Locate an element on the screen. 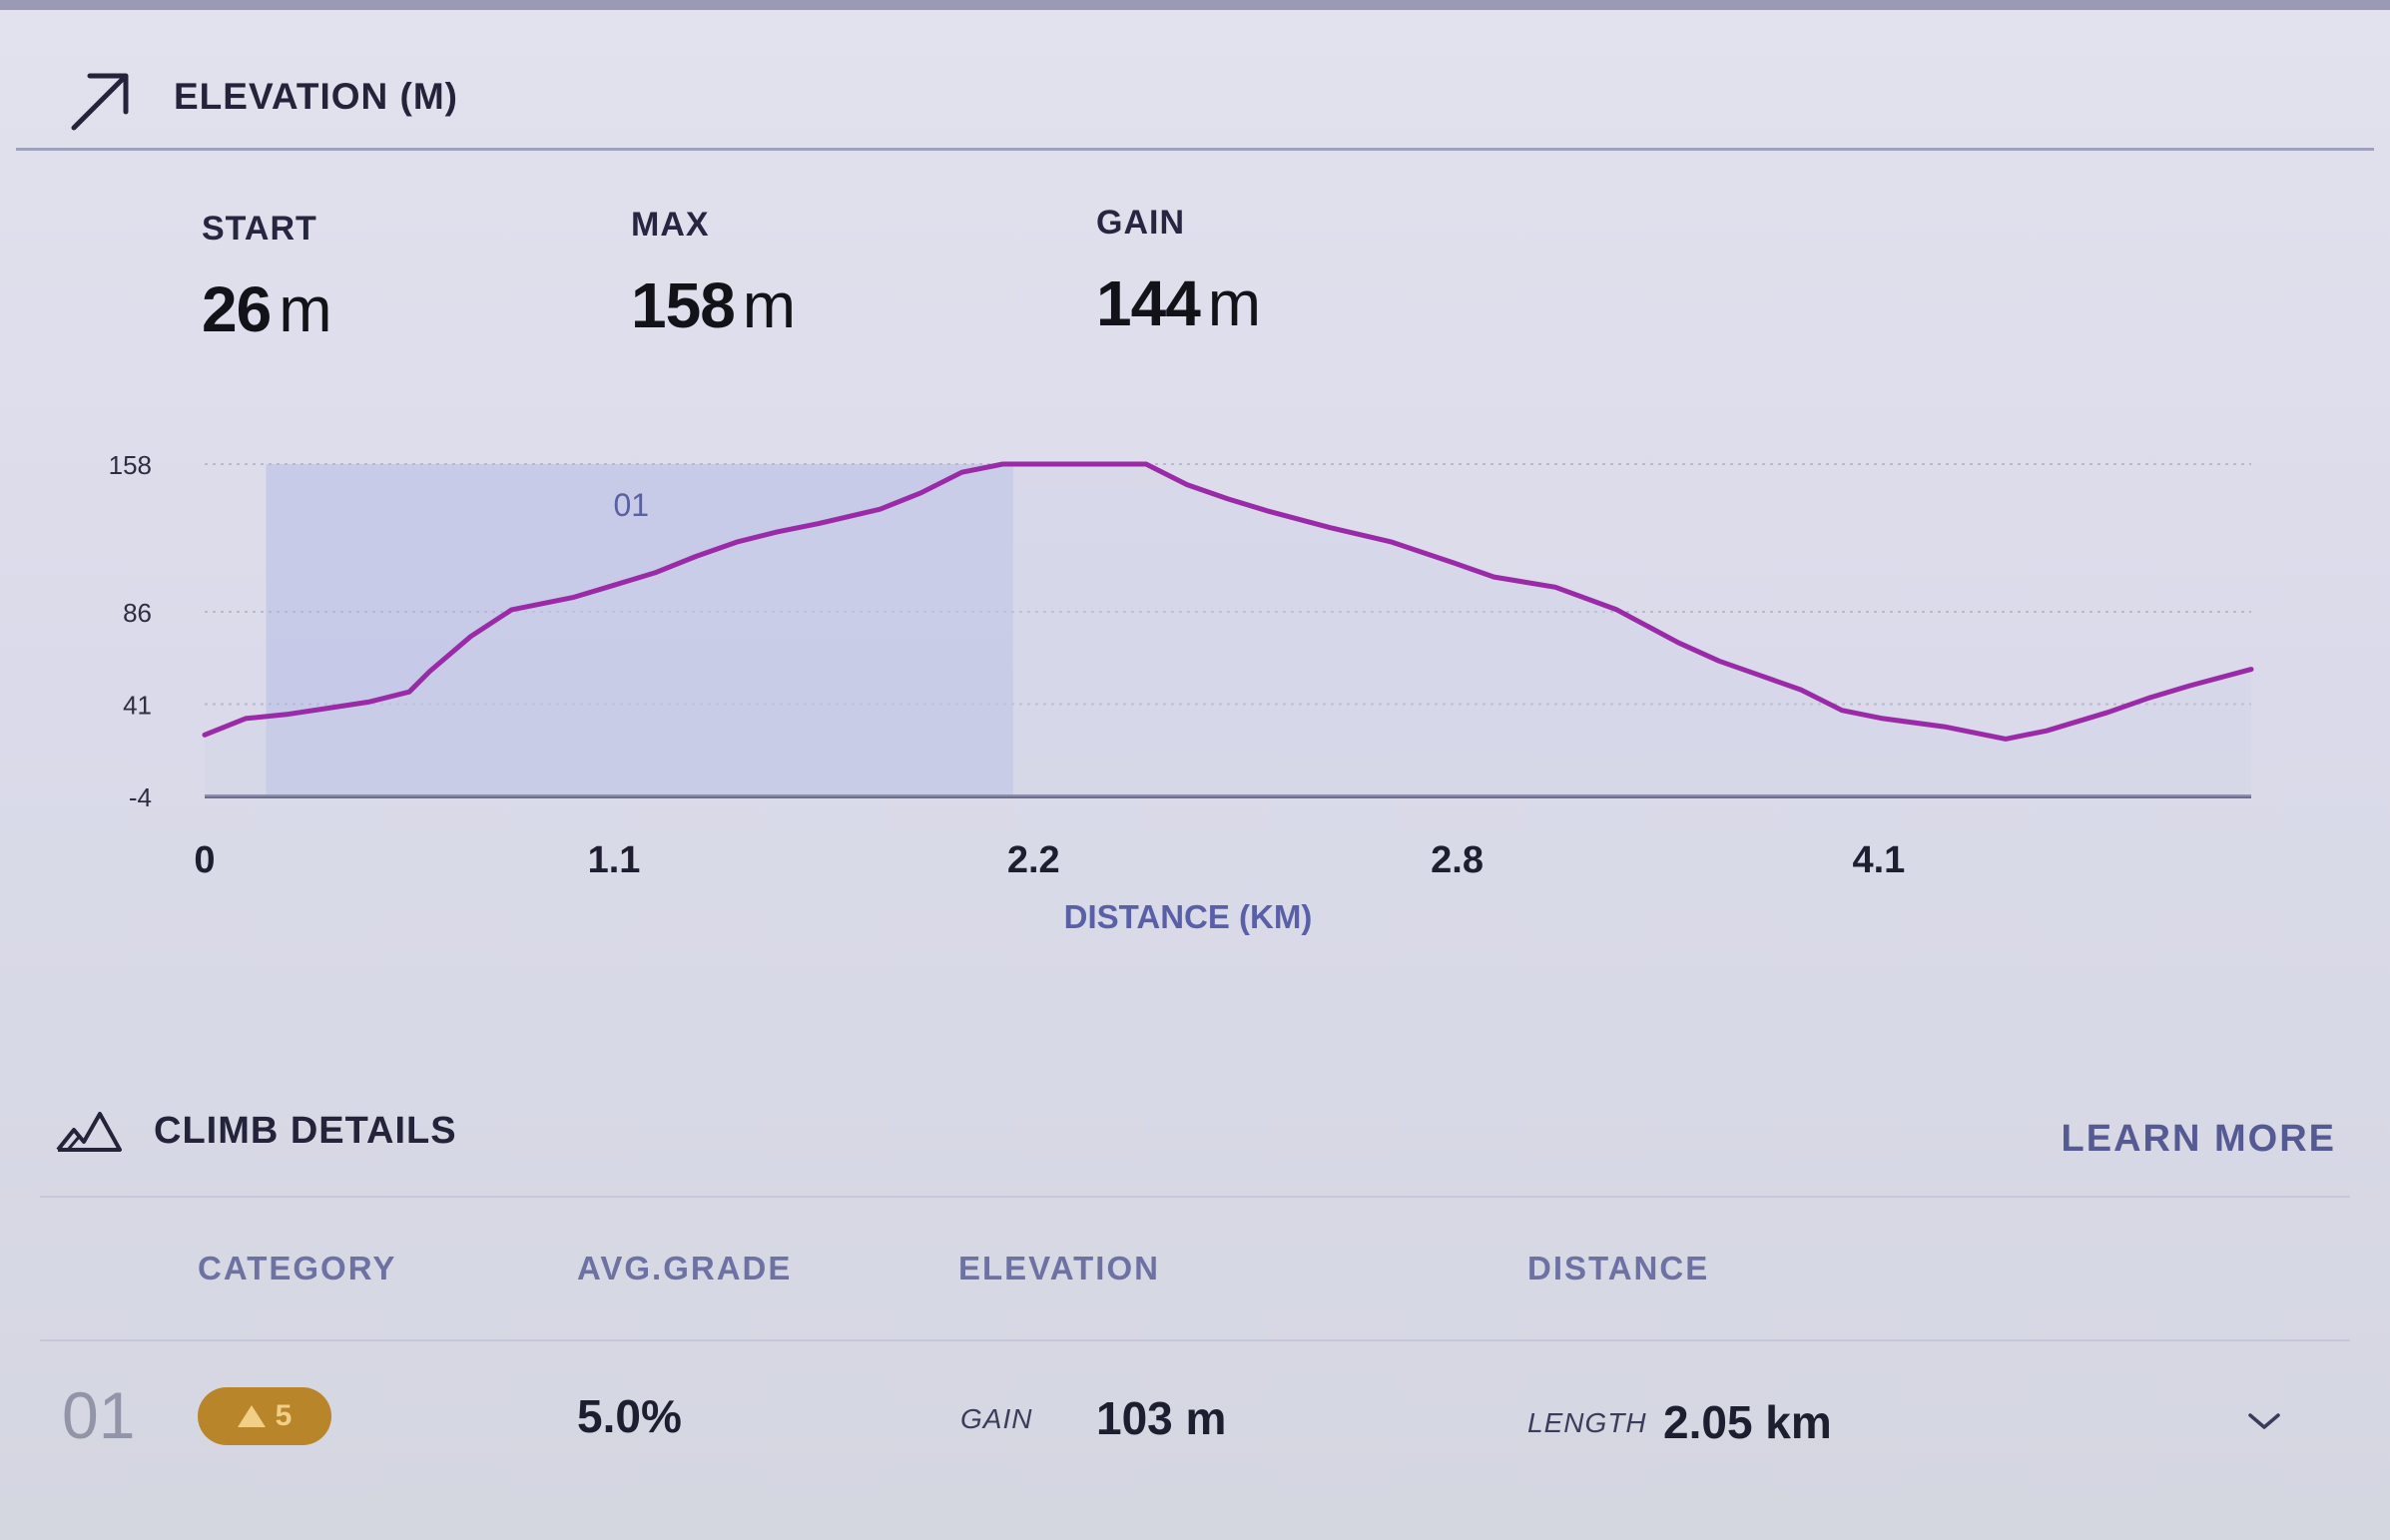 The height and width of the screenshot is (1540, 2390). y-tick-label: 158 is located at coordinates (130, 465).